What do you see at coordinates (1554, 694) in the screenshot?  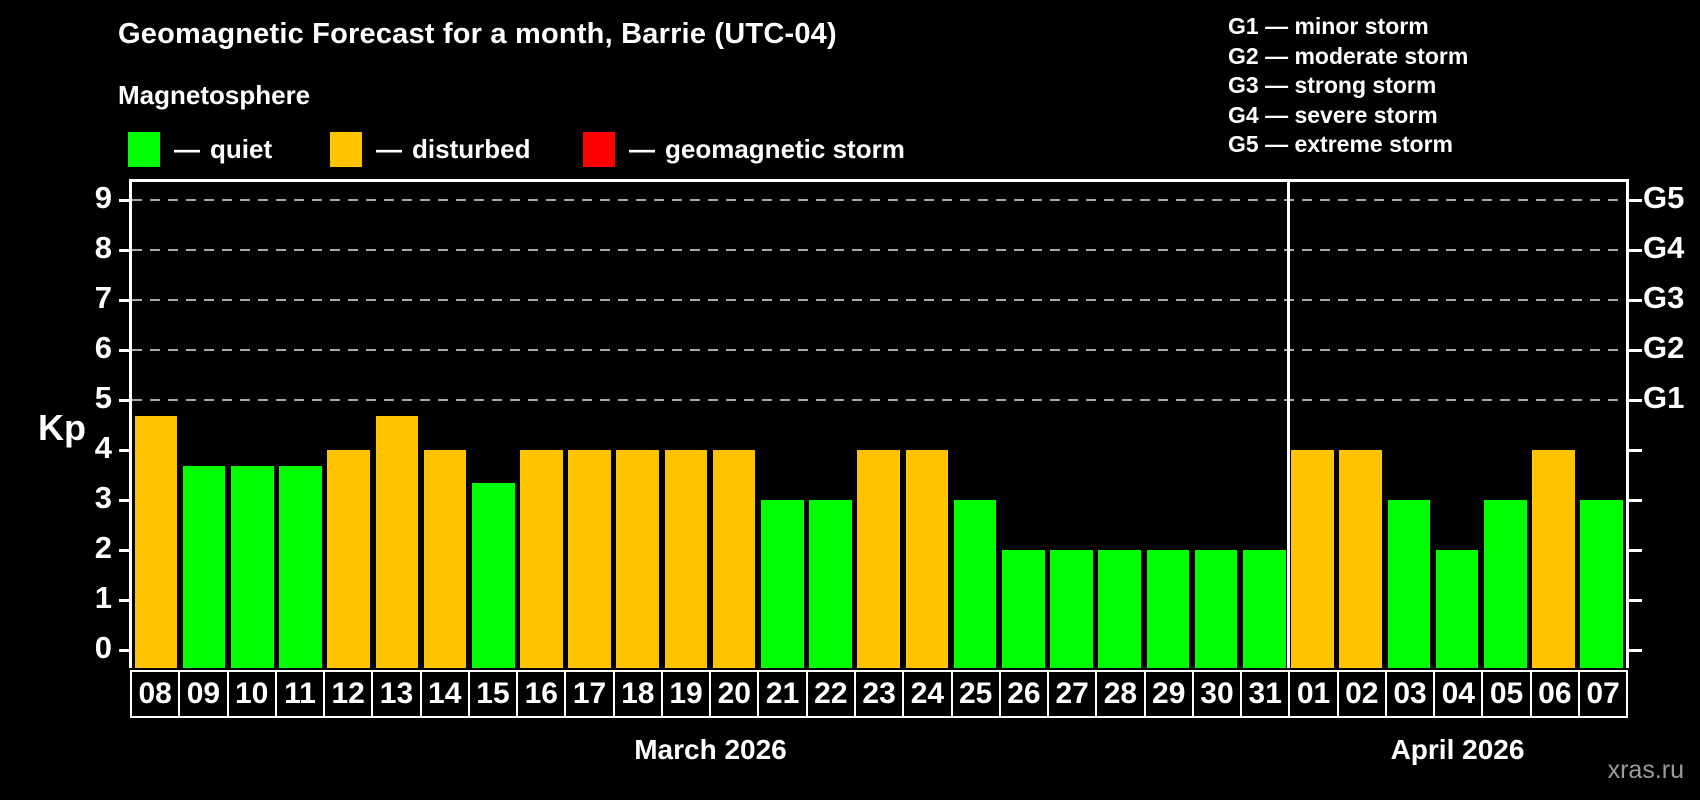 I see `date-cell-06: 06` at bounding box center [1554, 694].